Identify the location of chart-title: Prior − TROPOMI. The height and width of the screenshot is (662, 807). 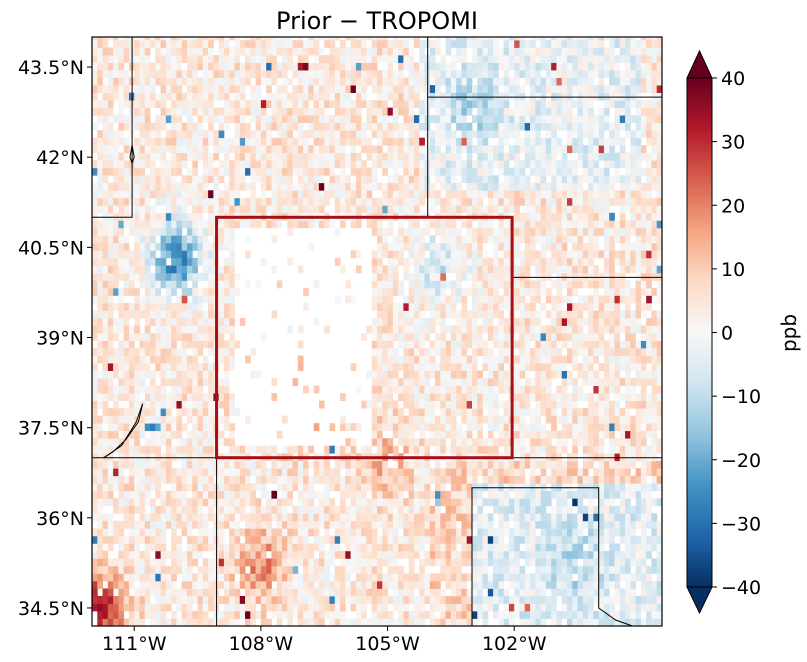
(377, 21).